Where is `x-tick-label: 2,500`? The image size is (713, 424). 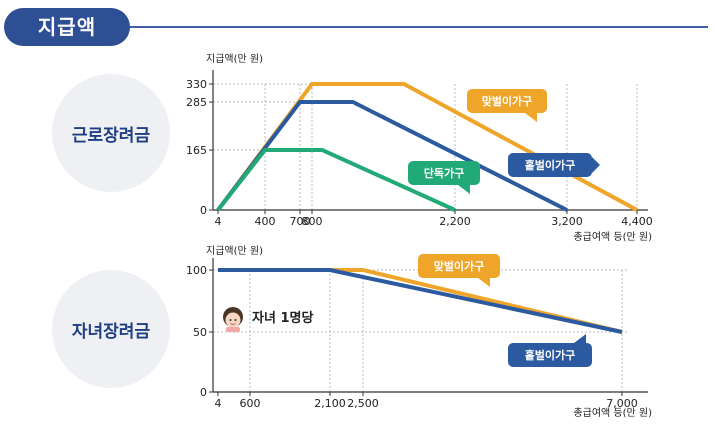
x-tick-label: 2,500 is located at coordinates (363, 403).